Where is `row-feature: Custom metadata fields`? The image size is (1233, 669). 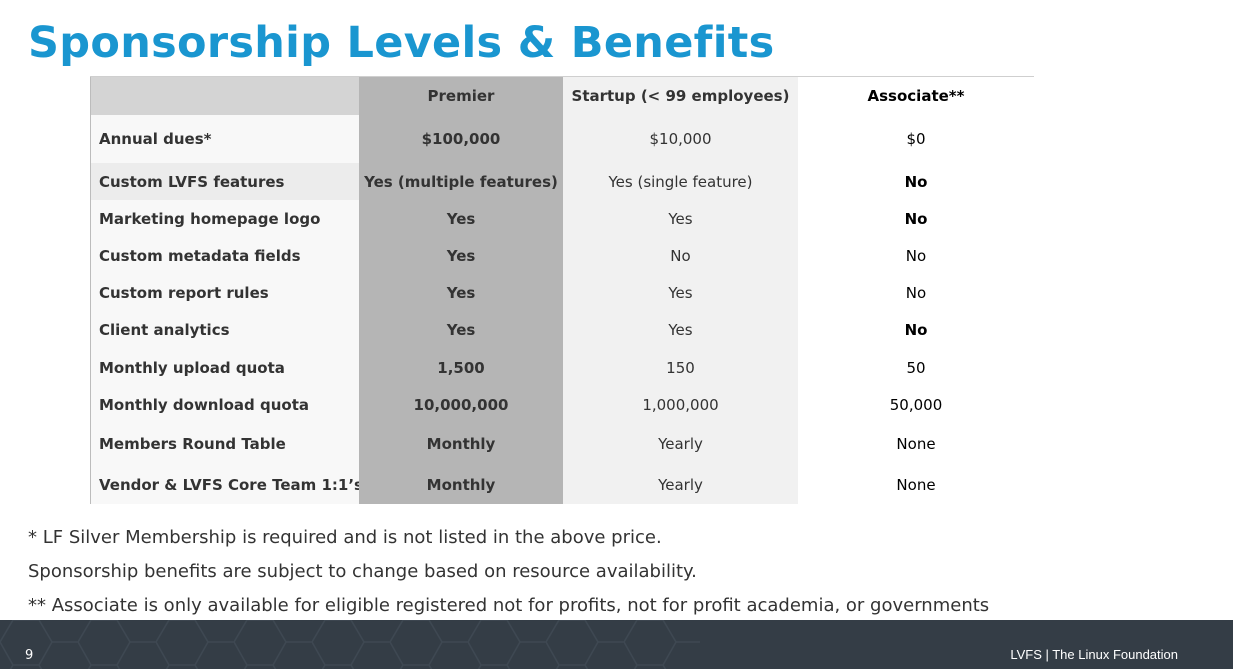 row-feature: Custom metadata fields is located at coordinates (224, 255).